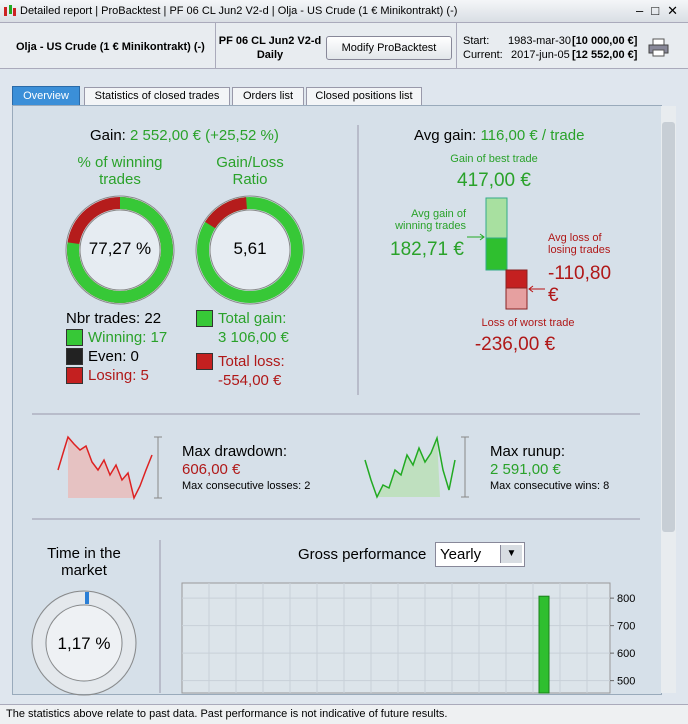  I want to click on avg-gain-line: Avg gain: 116,00 € / trade, so click(499, 135).